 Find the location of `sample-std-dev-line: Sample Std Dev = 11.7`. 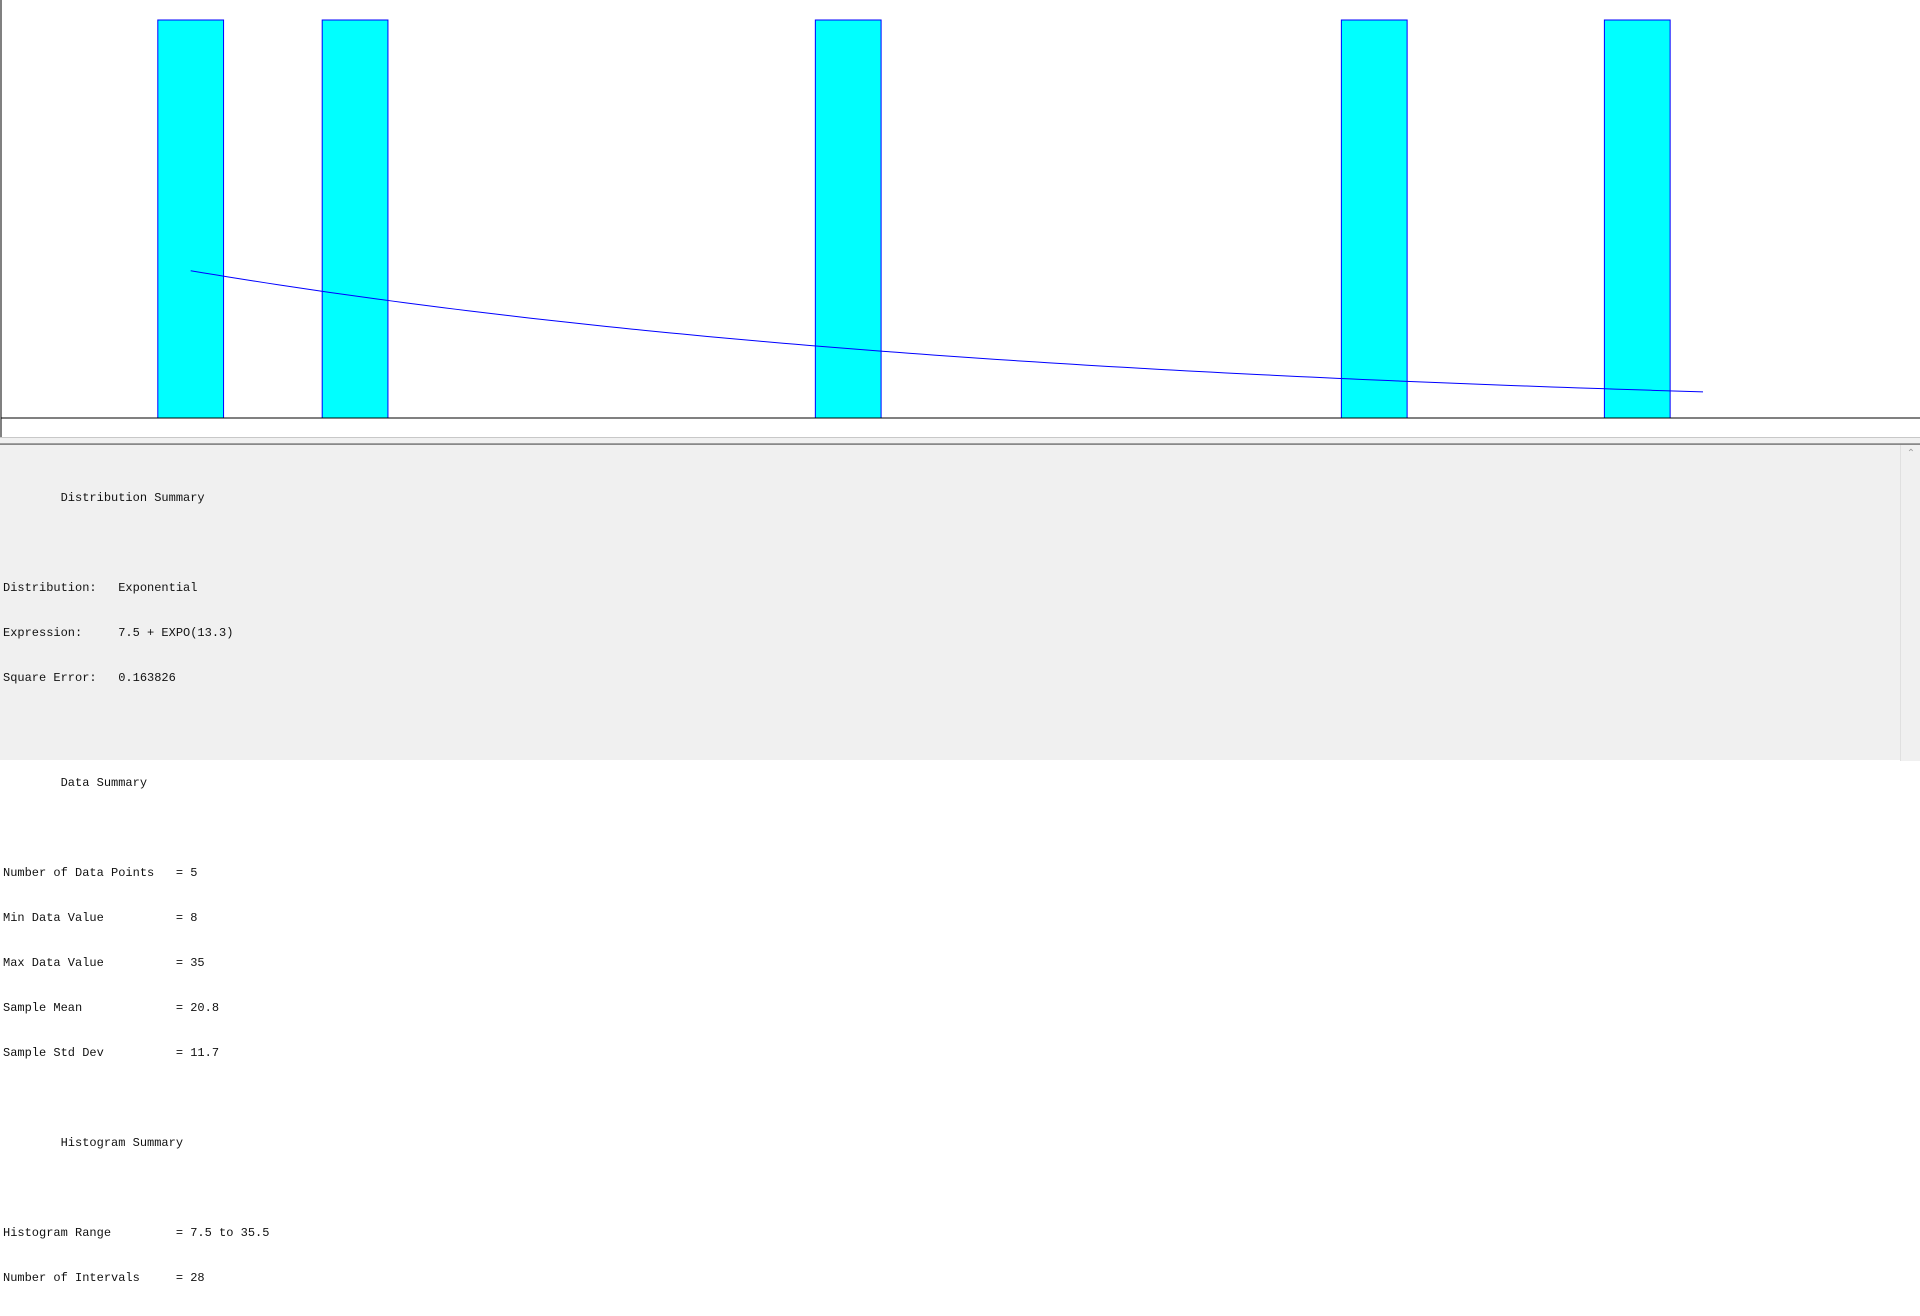

sample-std-dev-line: Sample Std Dev = 11.7 is located at coordinates (111, 1053).